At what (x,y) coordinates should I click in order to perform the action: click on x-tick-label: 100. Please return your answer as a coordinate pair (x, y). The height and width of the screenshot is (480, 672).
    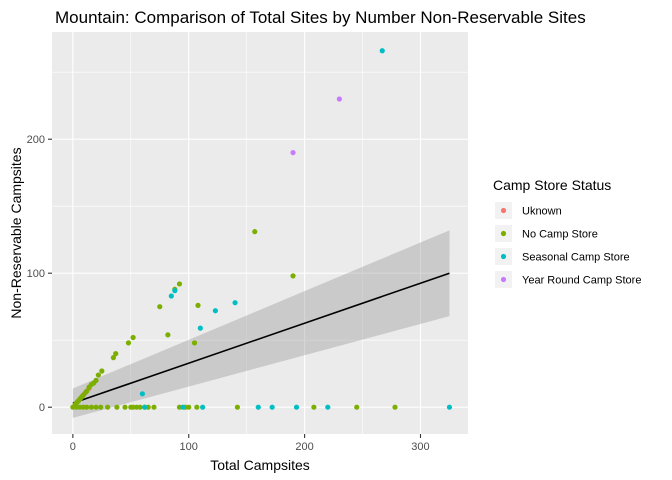
    Looking at the image, I should click on (189, 447).